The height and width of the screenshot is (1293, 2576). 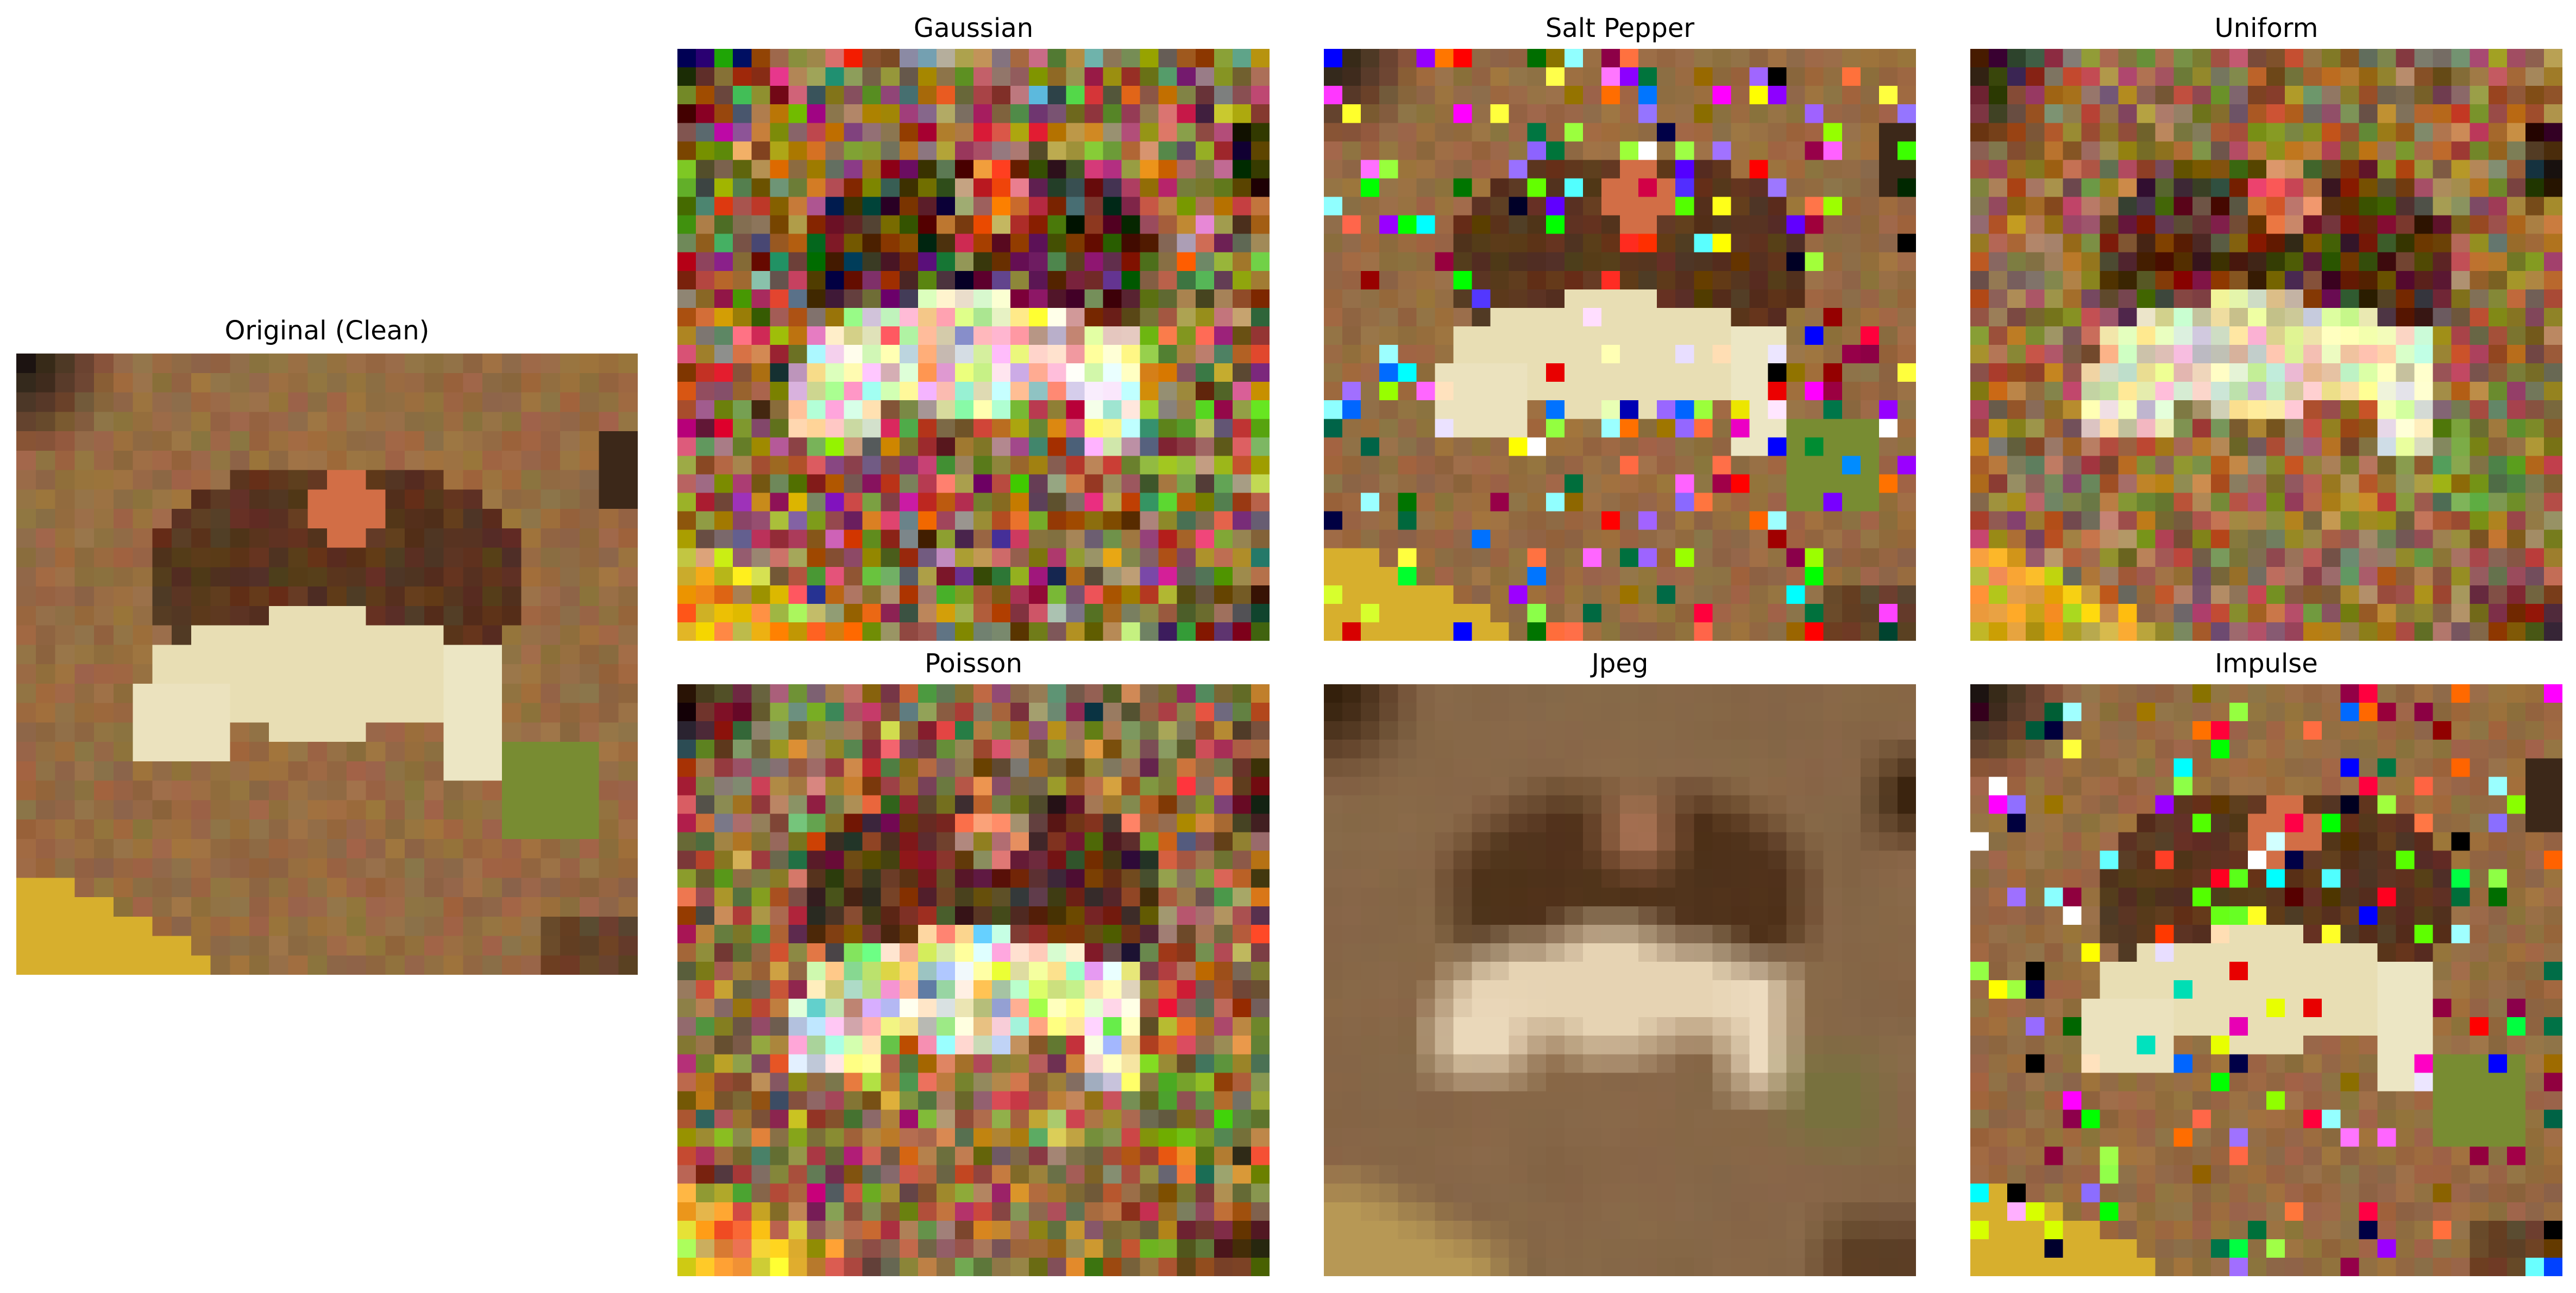 I want to click on jpeg-compression-image, so click(x=1620, y=980).